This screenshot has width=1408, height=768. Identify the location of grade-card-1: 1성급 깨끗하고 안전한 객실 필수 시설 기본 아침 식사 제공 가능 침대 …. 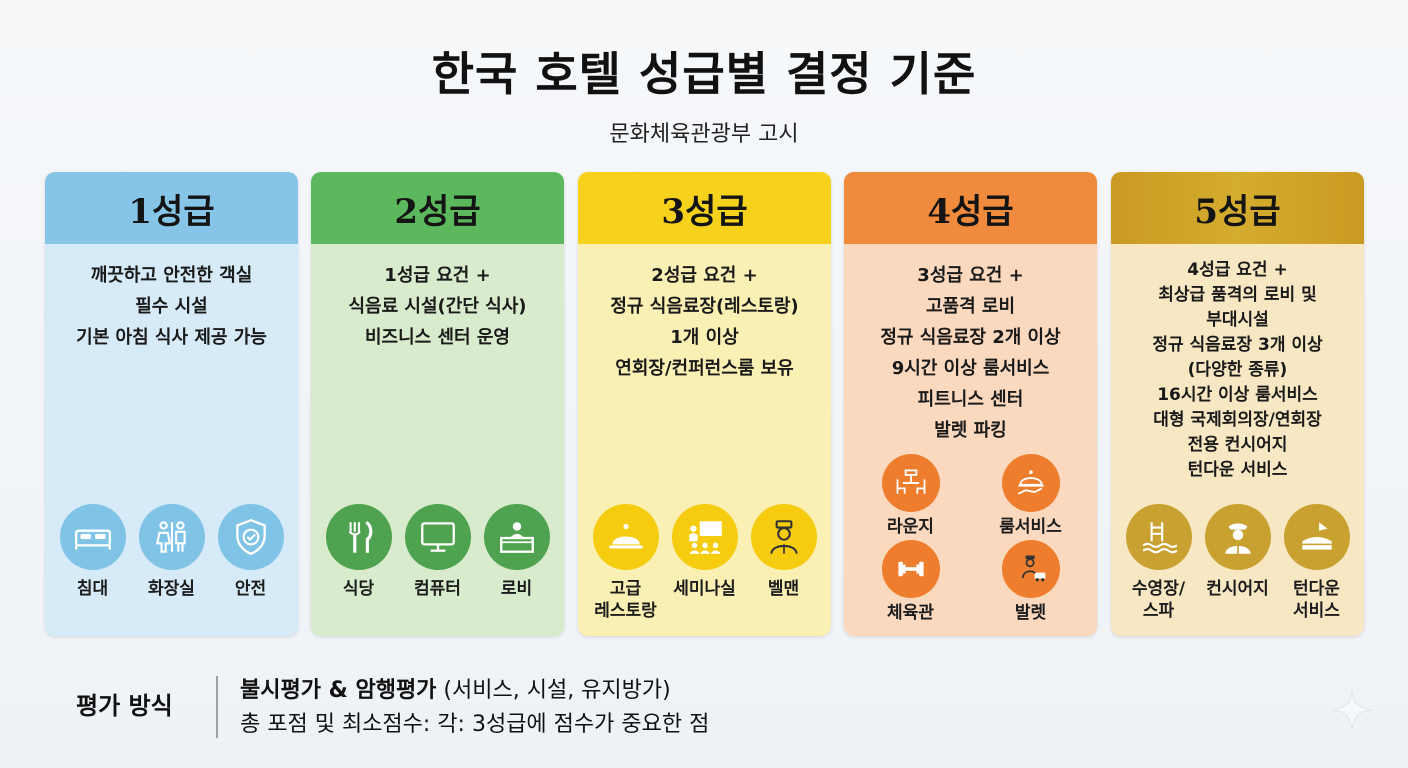
(171, 404).